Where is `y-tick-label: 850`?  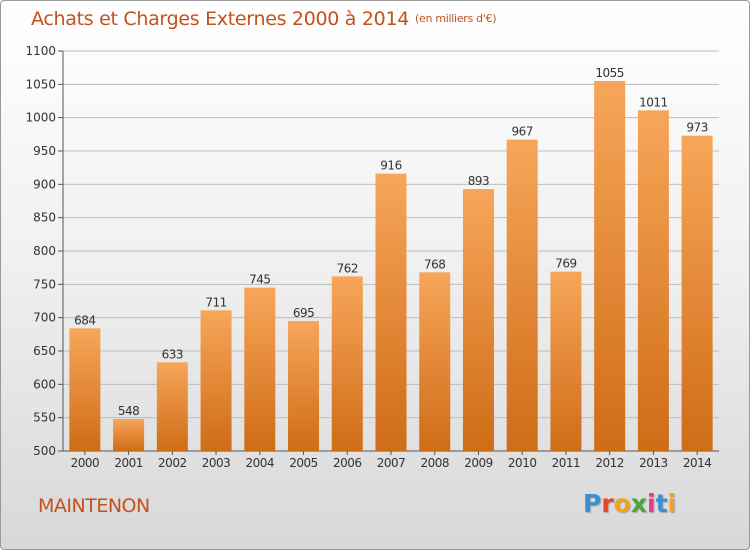
y-tick-label: 850 is located at coordinates (44, 218).